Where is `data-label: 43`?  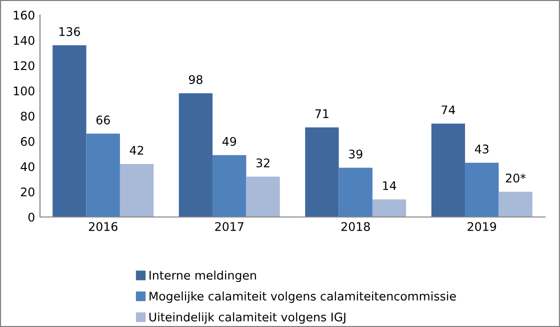
data-label: 43 is located at coordinates (481, 149).